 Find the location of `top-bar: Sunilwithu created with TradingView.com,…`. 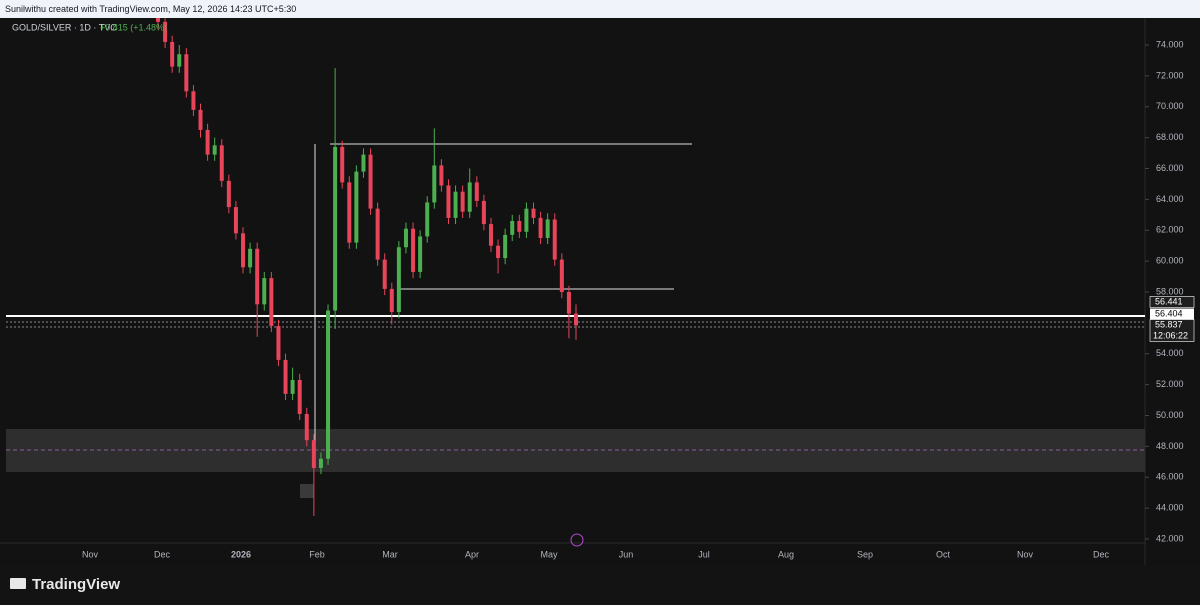

top-bar: Sunilwithu created with TradingView.com,… is located at coordinates (600, 9).